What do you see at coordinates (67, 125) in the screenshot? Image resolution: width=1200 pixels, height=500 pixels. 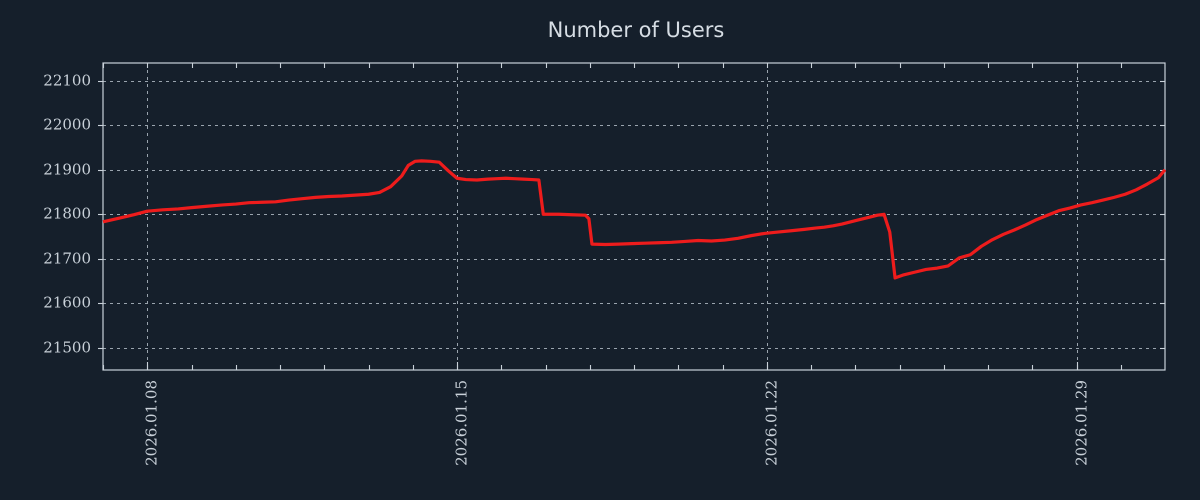 I see `y-tick-label: 22000` at bounding box center [67, 125].